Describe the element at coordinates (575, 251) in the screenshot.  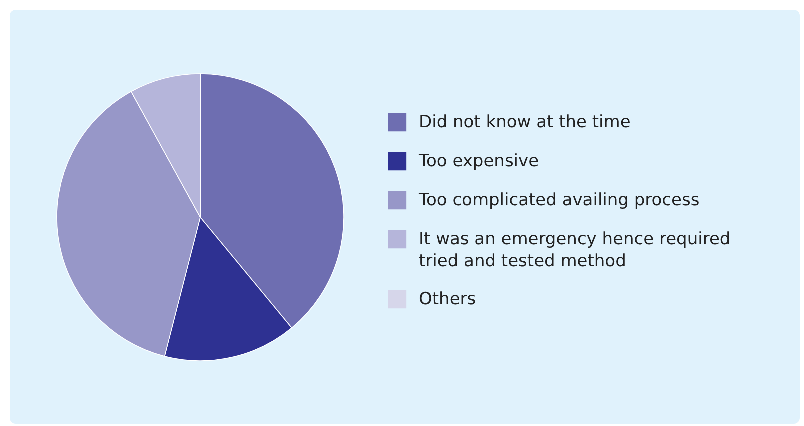
I see `legend-label: It was an emergency hence required tried and tested method` at that location.